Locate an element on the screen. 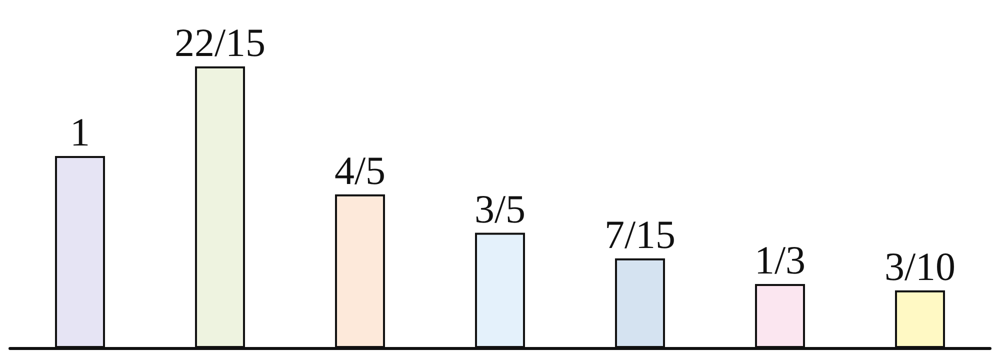 The image size is (1000, 360). data-label: 3/10 is located at coordinates (920, 266).